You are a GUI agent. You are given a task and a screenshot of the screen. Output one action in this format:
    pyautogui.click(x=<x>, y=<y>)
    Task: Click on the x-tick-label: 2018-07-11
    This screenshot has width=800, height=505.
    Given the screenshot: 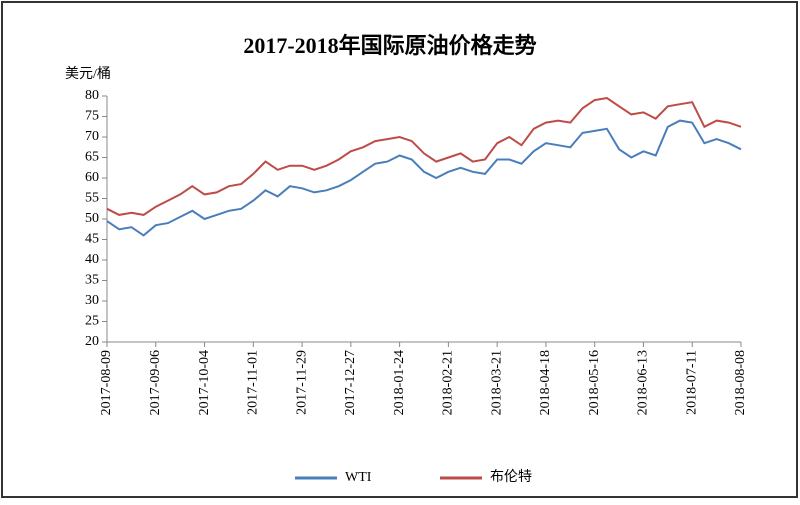 What is the action you would take?
    pyautogui.click(x=691, y=382)
    